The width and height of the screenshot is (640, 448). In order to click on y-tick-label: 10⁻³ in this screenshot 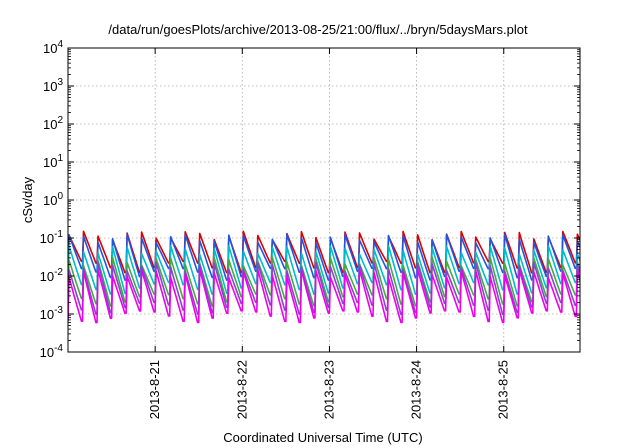, I will do `click(52, 313)`.